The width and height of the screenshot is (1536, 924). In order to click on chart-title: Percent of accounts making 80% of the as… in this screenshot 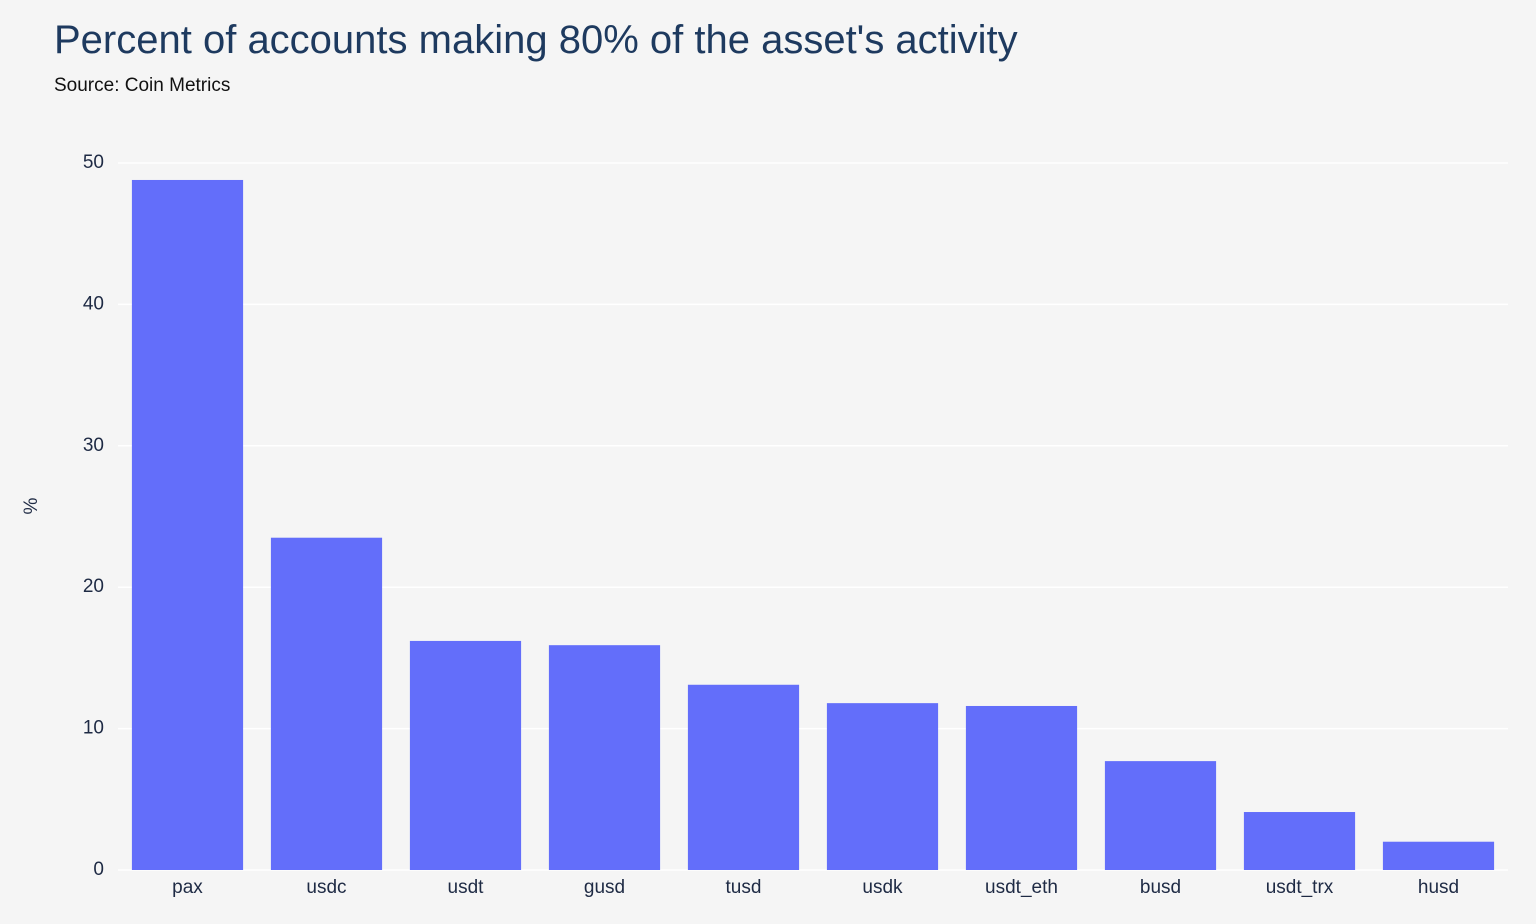, I will do `click(536, 40)`.